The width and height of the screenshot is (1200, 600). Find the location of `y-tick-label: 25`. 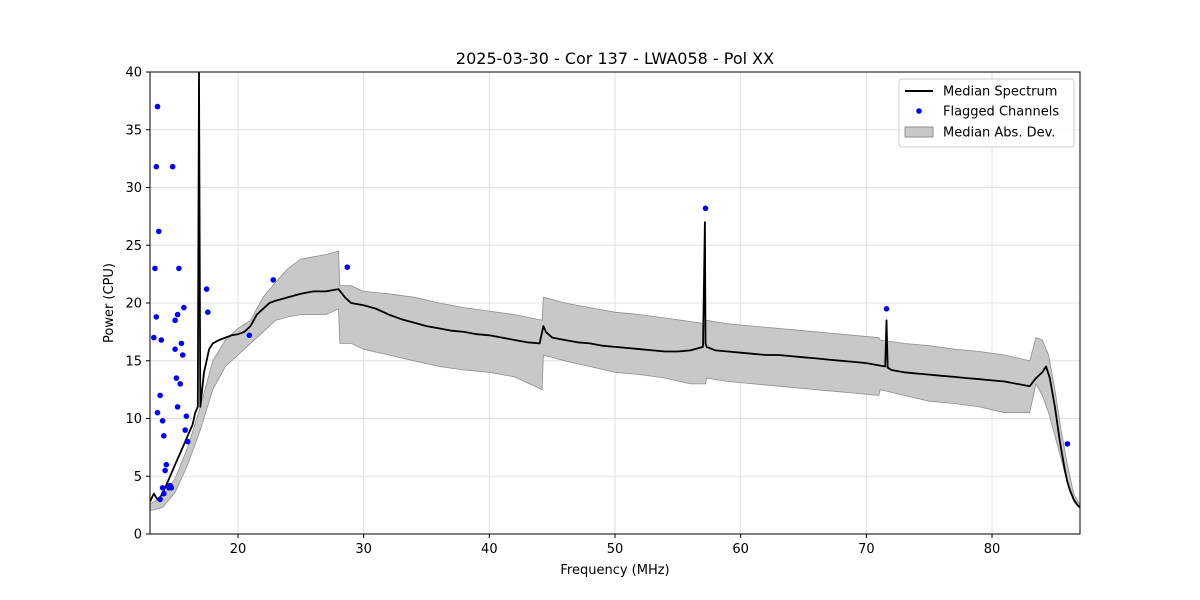

y-tick-label: 25 is located at coordinates (133, 246).